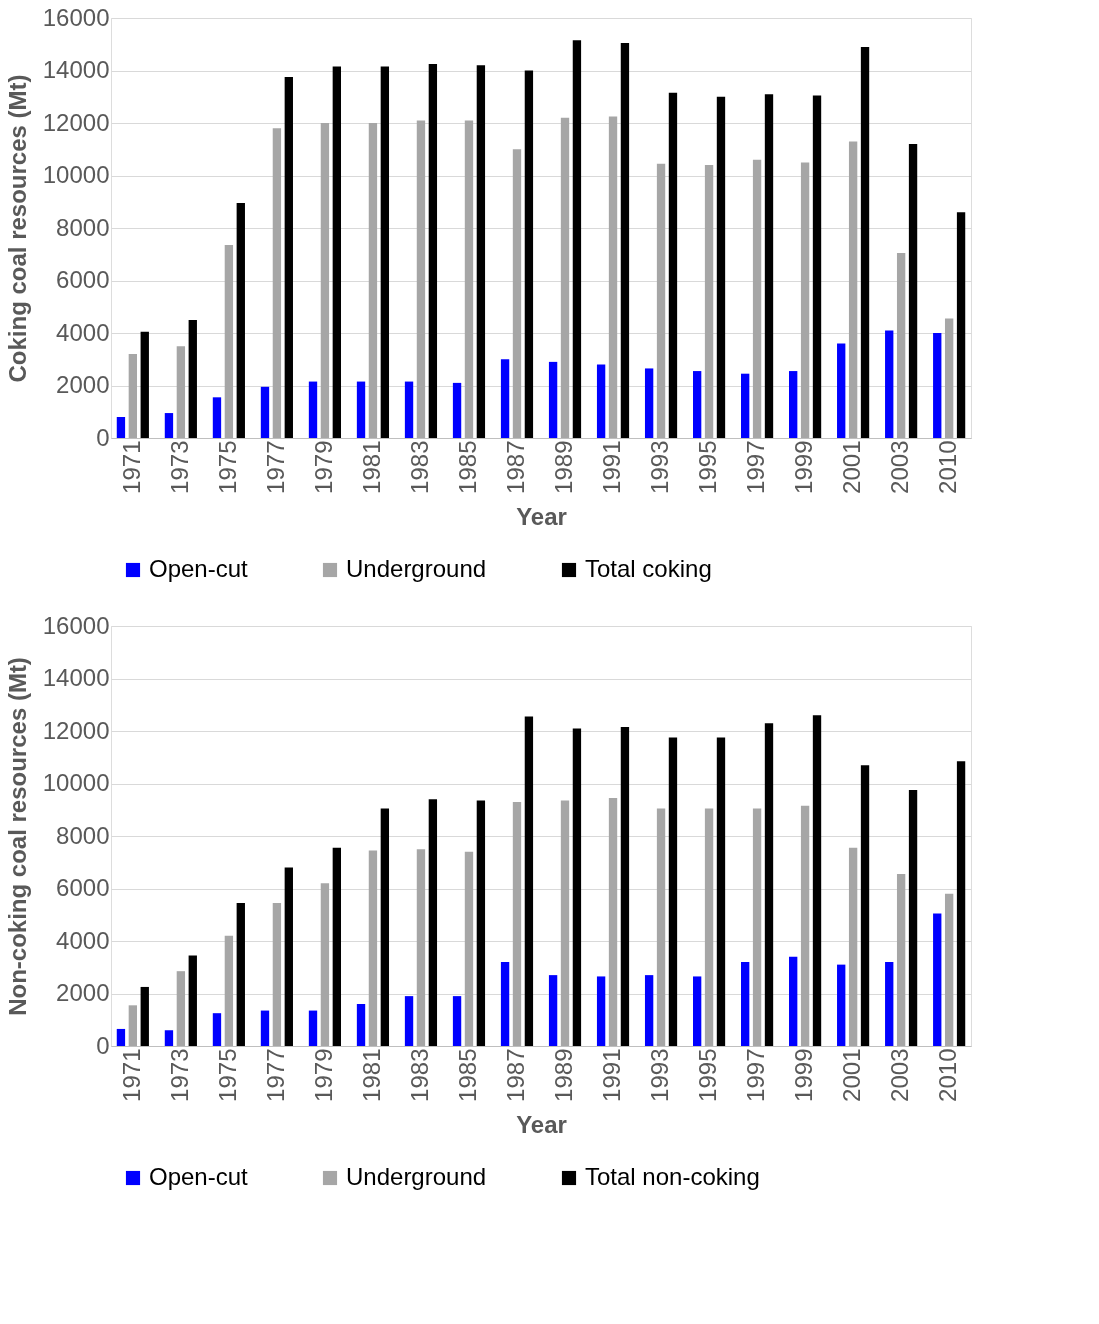  Describe the element at coordinates (564, 1075) in the screenshot. I see `x-tick-label: 1989` at that location.